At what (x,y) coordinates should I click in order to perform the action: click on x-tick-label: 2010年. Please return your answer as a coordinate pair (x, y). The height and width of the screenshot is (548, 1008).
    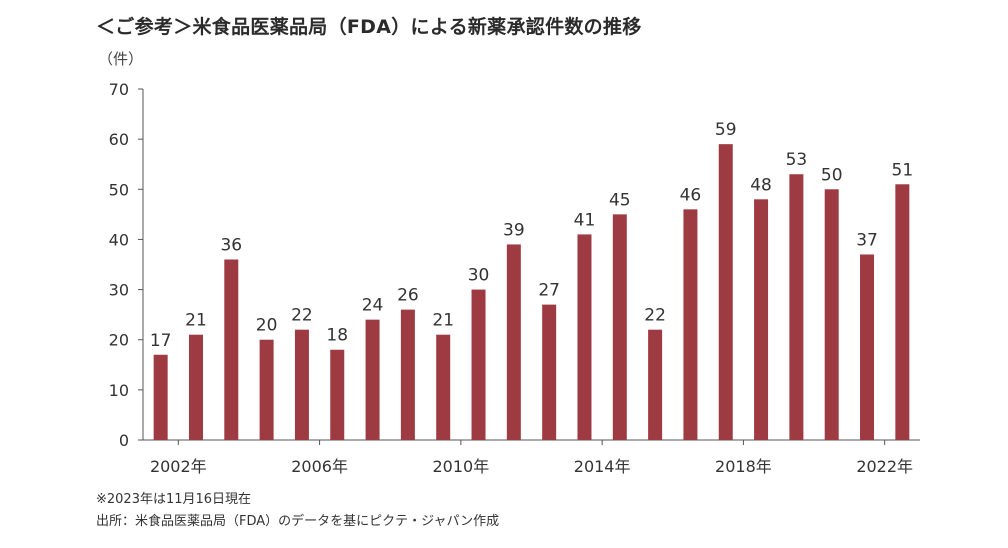
    Looking at the image, I should click on (460, 466).